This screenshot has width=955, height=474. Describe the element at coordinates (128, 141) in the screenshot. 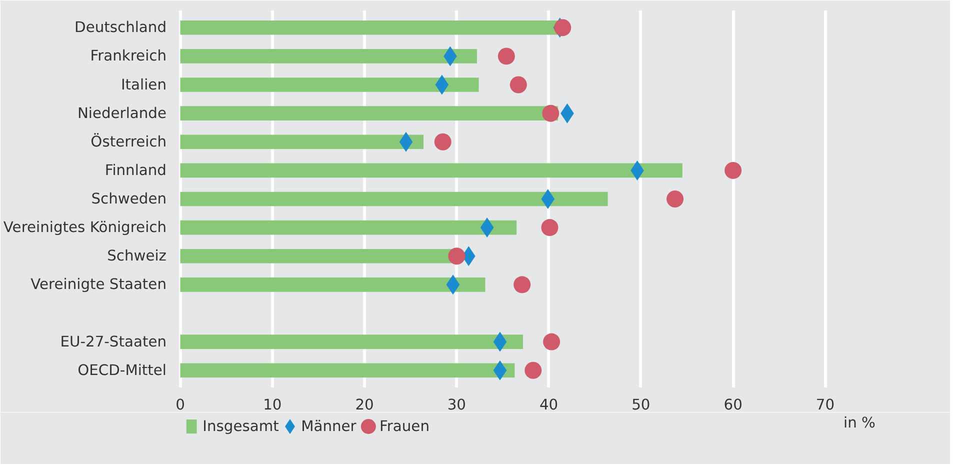

I see `y-tick-label: Österreich` at that location.